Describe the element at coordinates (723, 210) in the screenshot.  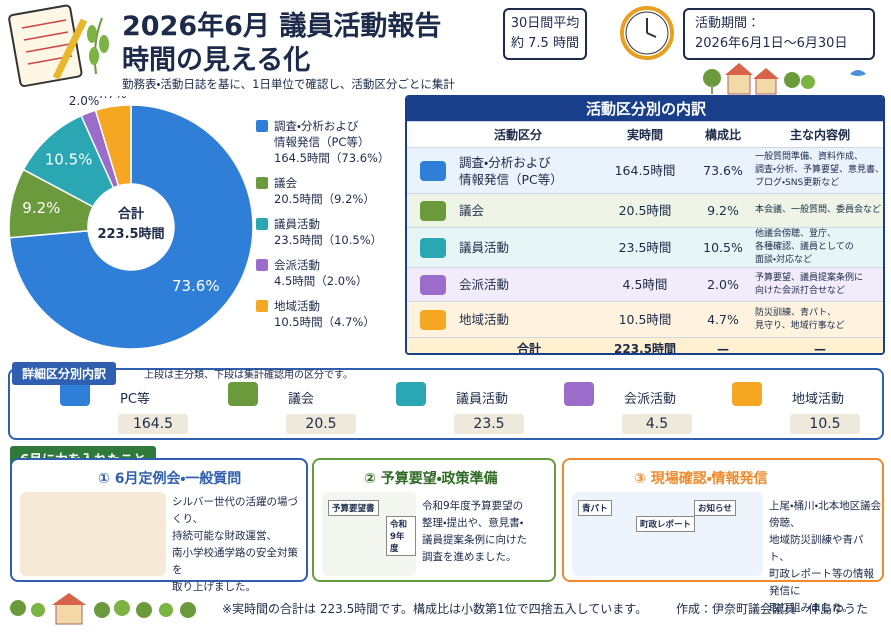
I see `table-cell: 9.2%` at that location.